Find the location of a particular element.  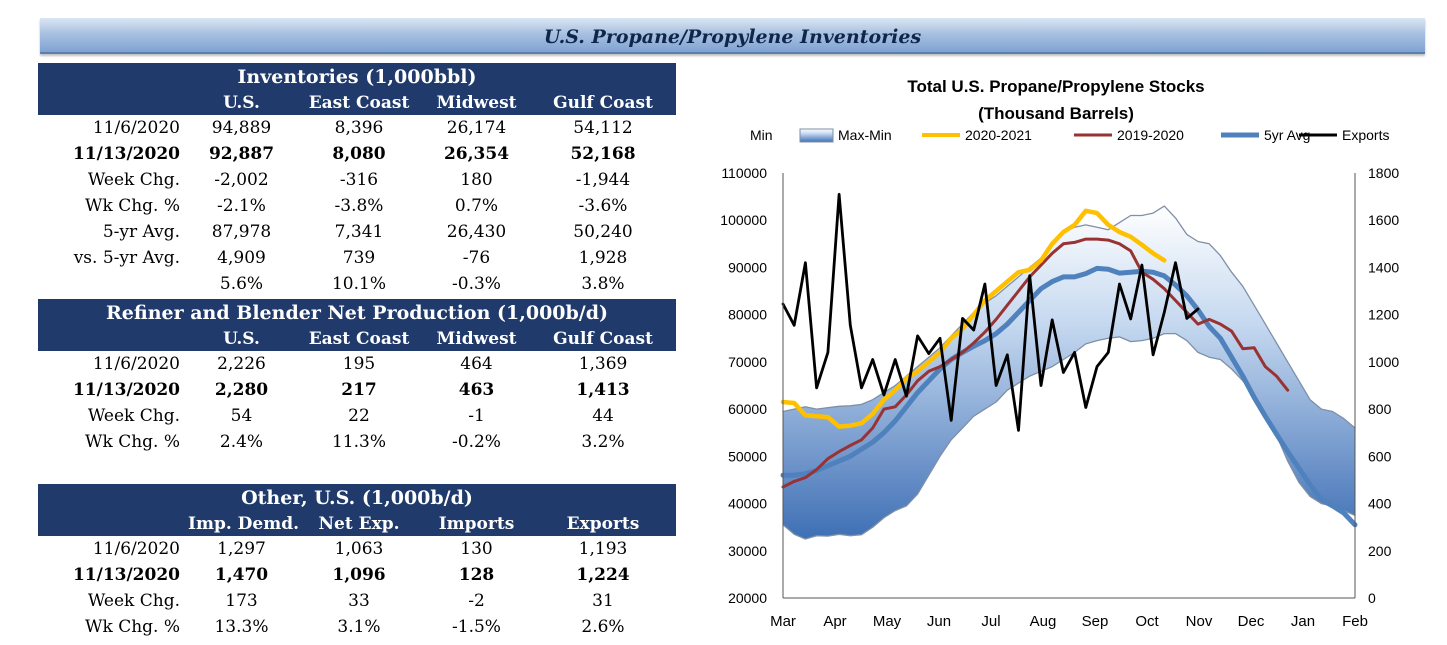

table-cell: 130 is located at coordinates (476, 549).